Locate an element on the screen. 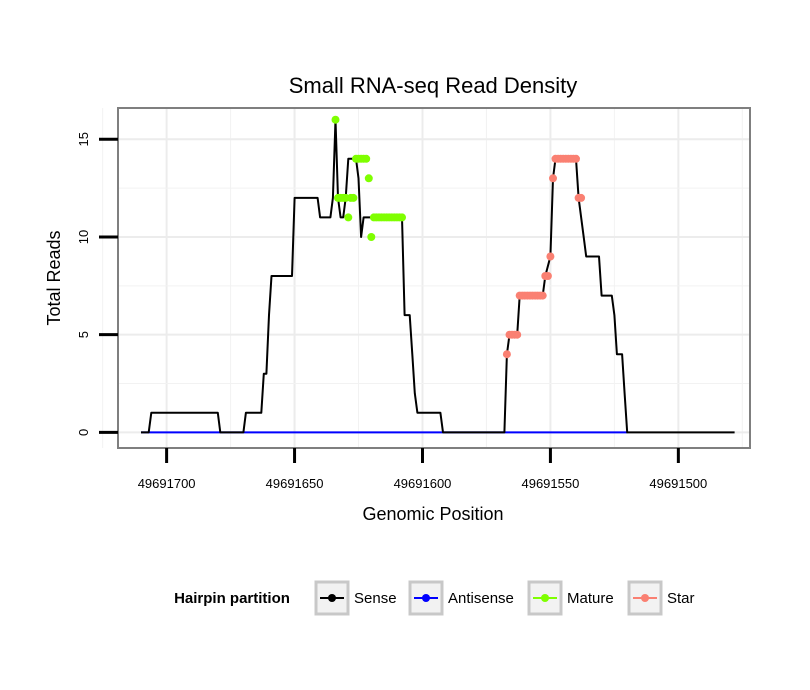 The width and height of the screenshot is (810, 690). x-tick-label: 49691600 is located at coordinates (423, 483).